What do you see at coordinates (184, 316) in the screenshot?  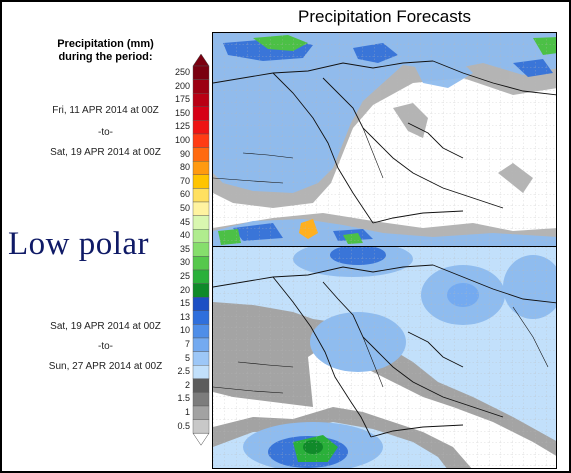 I see `scale-label-13: 13` at bounding box center [184, 316].